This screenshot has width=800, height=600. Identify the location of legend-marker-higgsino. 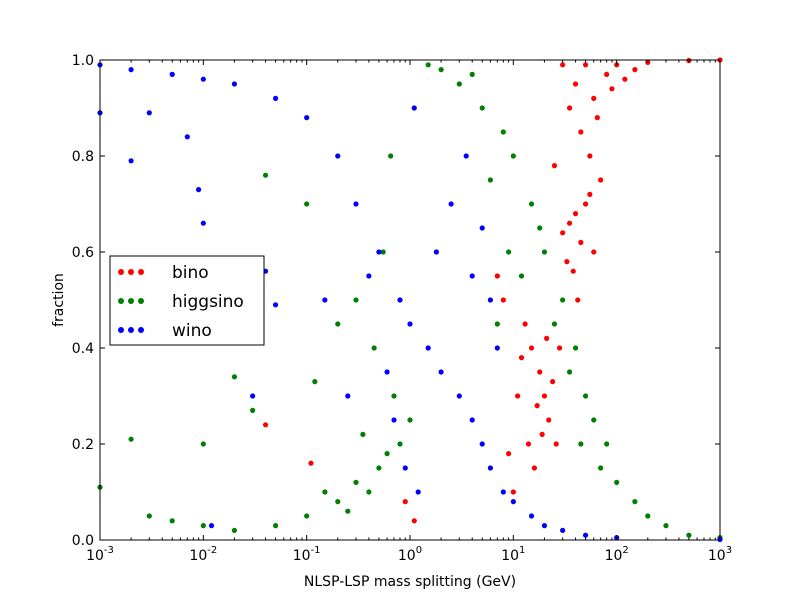
(131, 301).